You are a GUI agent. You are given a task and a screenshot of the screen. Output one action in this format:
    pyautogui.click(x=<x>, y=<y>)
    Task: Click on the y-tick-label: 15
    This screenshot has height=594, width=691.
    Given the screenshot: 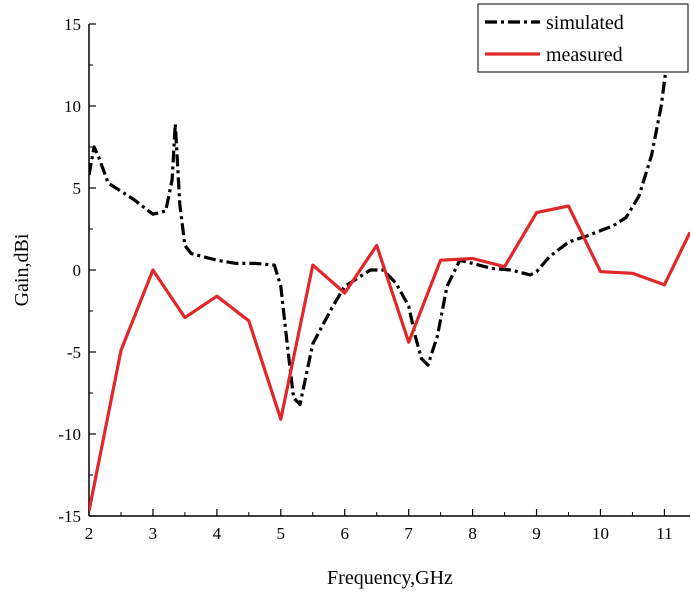 What is the action you would take?
    pyautogui.click(x=72, y=24)
    